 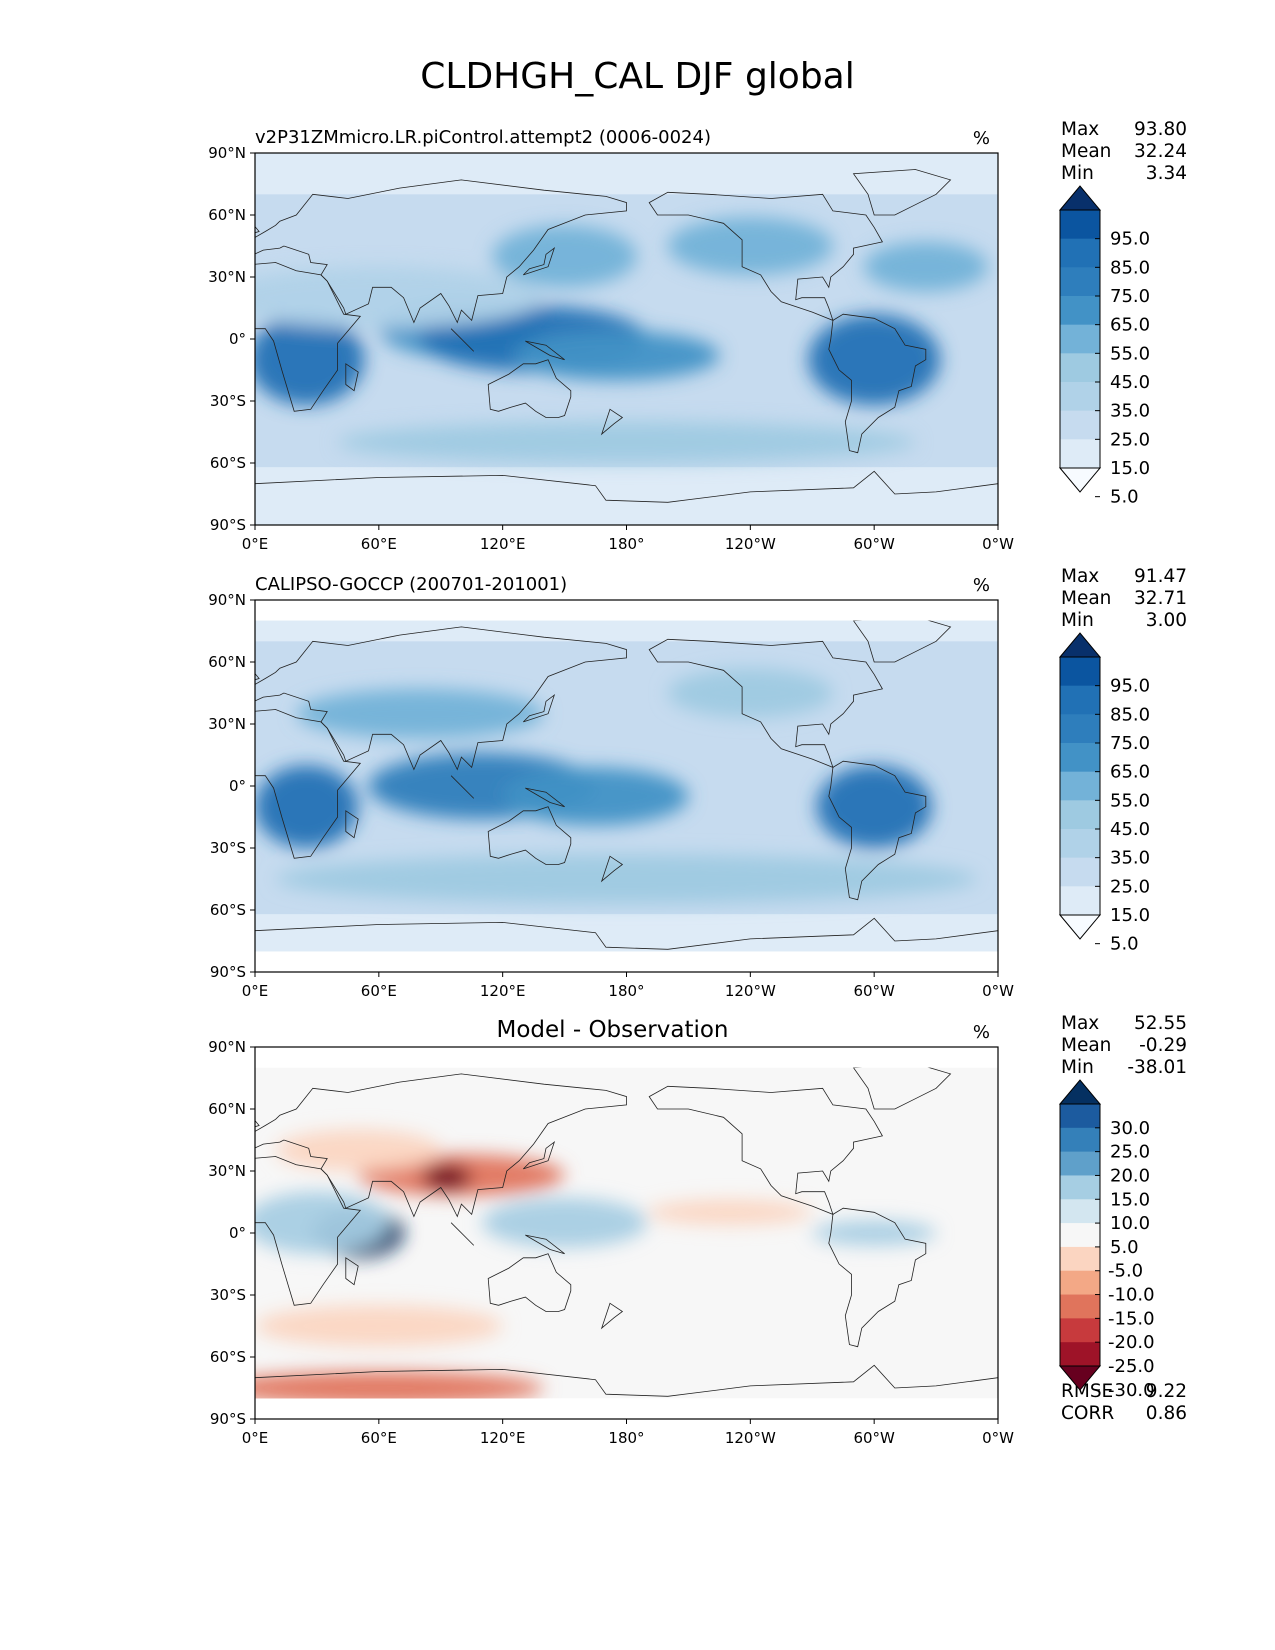 I want to click on colorbar-label: 55.0, so click(x=1130, y=353).